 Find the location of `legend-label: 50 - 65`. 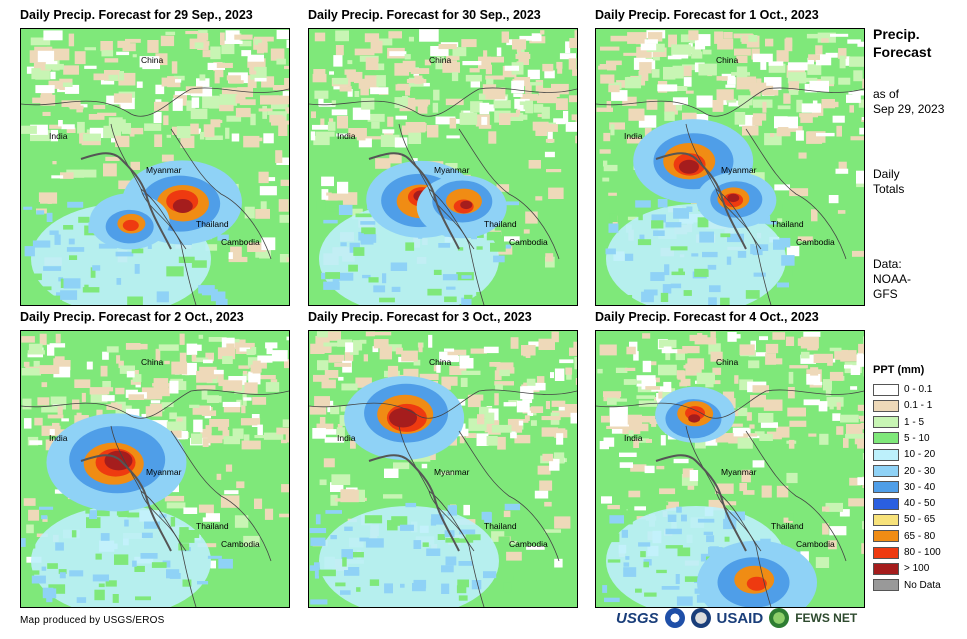

legend-label: 50 - 65 is located at coordinates (920, 520).